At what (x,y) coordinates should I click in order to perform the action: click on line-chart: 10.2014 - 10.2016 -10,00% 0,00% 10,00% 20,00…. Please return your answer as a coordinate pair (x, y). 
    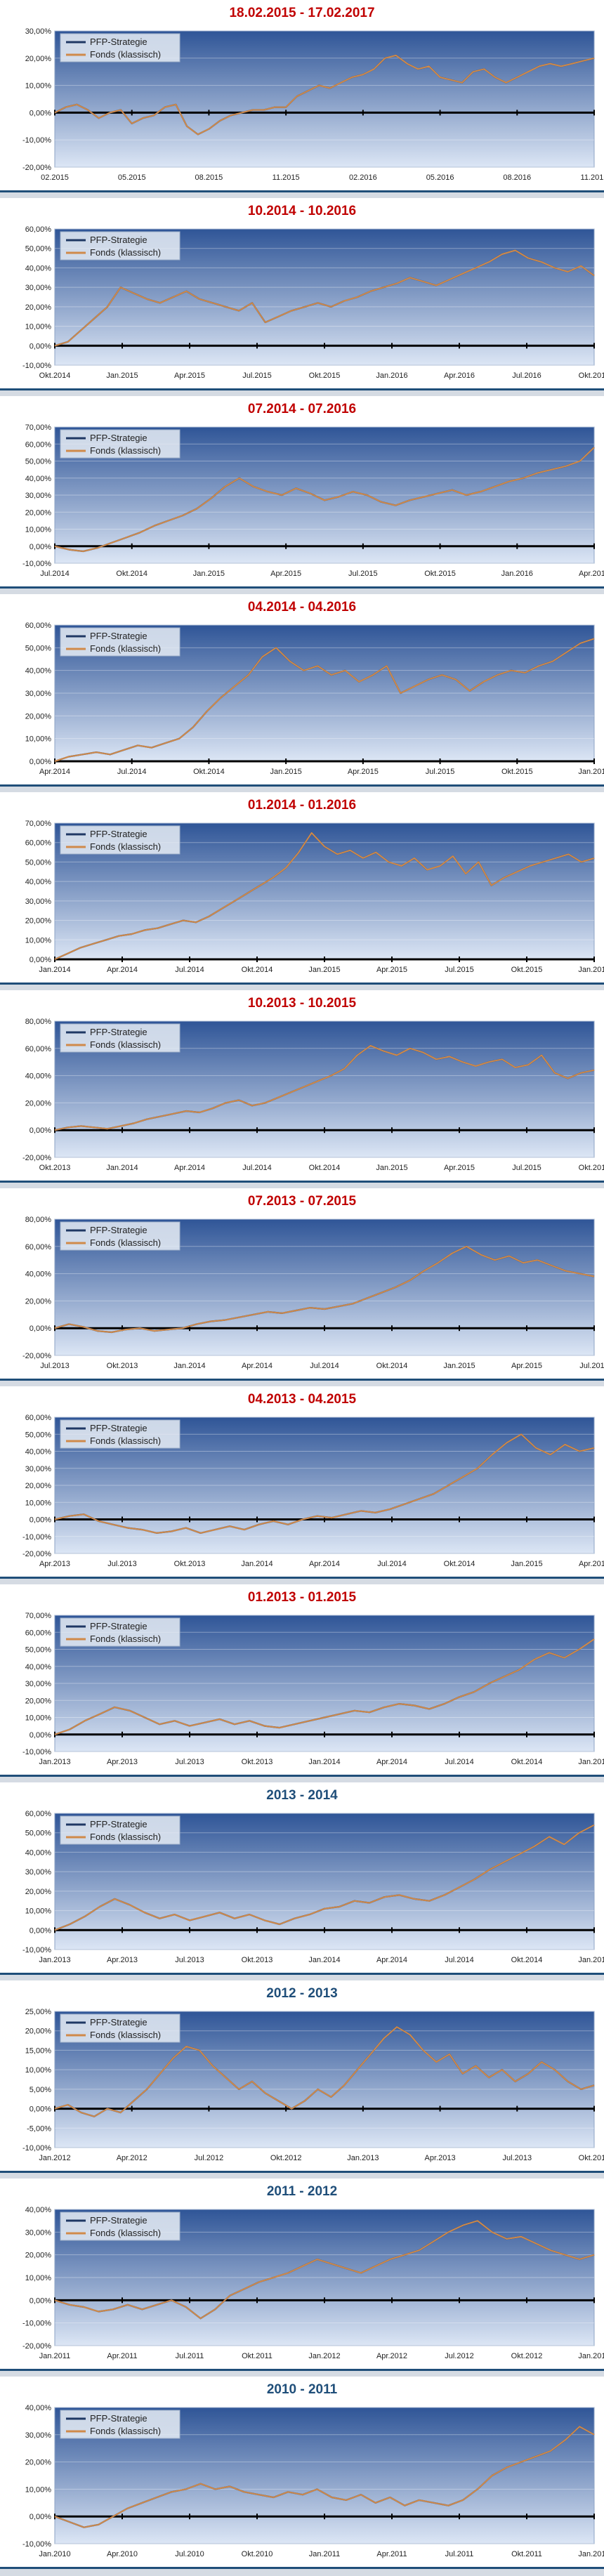
    Looking at the image, I should click on (313, 292).